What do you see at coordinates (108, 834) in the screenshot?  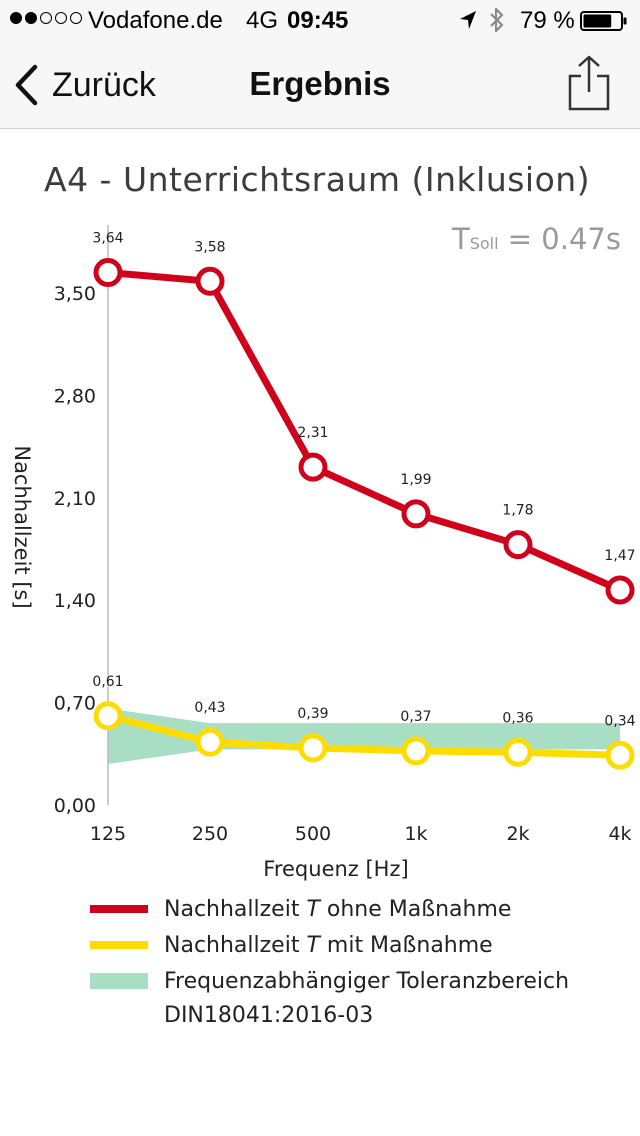 I see `x-tick-label: 125` at bounding box center [108, 834].